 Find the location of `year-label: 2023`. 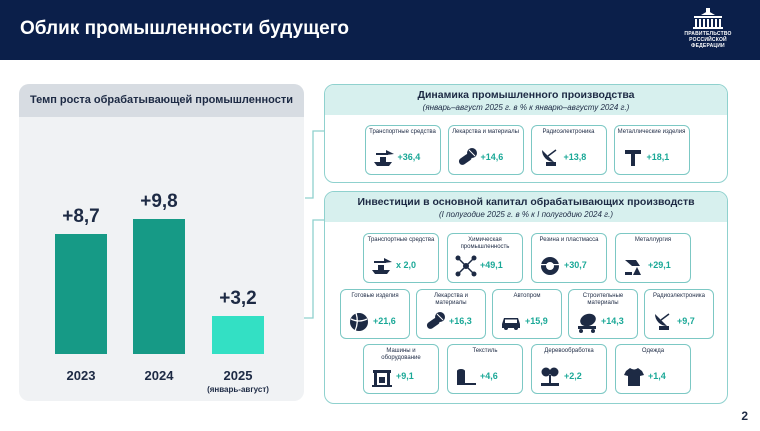

year-label: 2023 is located at coordinates (81, 375).